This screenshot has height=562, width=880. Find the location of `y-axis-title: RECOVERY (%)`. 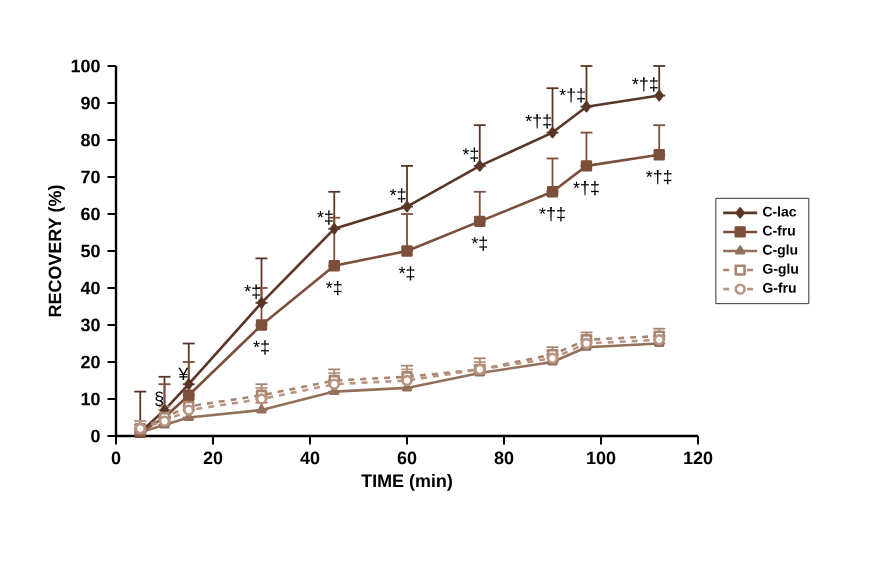

y-axis-title: RECOVERY (%) is located at coordinates (56, 251).